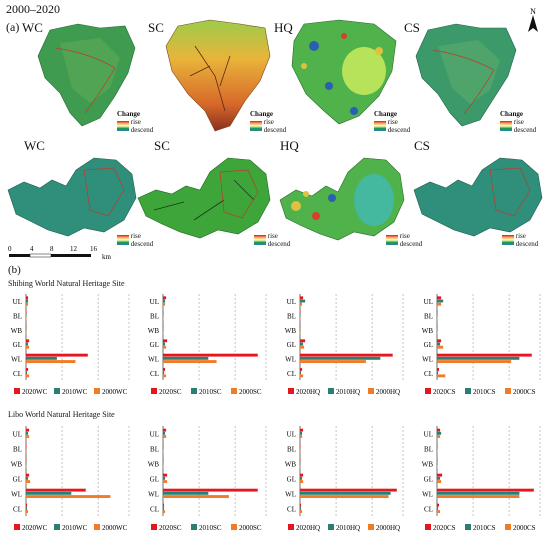  What do you see at coordinates (27, 369) in the screenshot?
I see `bar-2020WC-CL` at bounding box center [27, 369].